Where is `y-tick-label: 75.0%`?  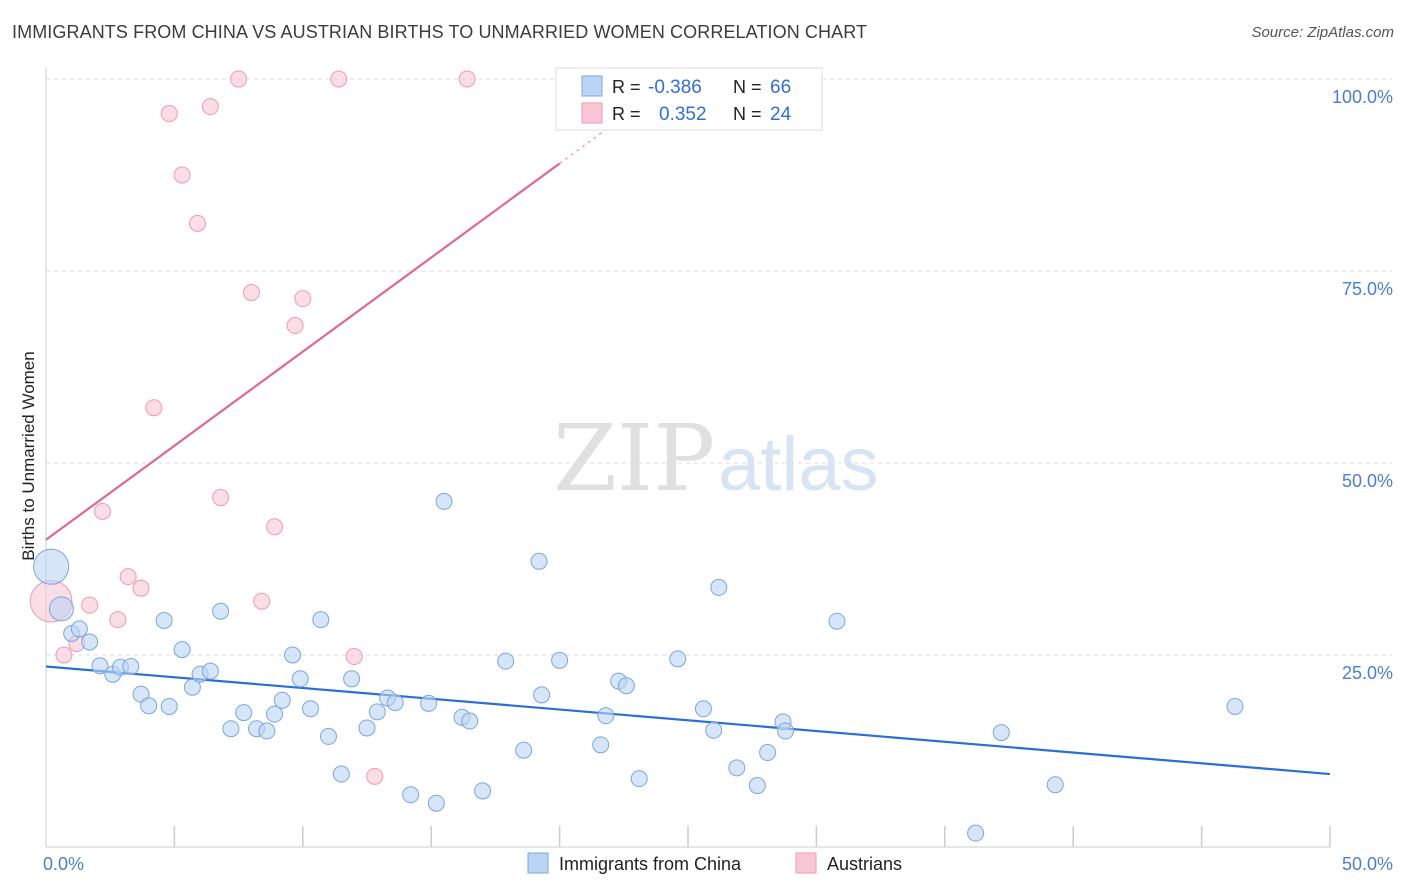 y-tick-label: 75.0% is located at coordinates (1367, 289).